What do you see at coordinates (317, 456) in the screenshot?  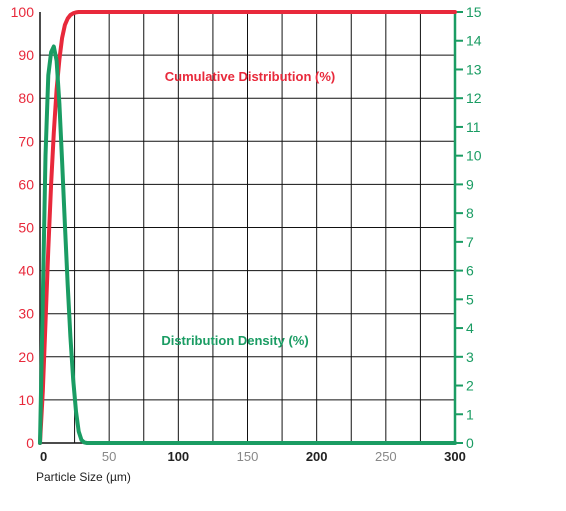 I see `x-tick-label: 200` at bounding box center [317, 456].